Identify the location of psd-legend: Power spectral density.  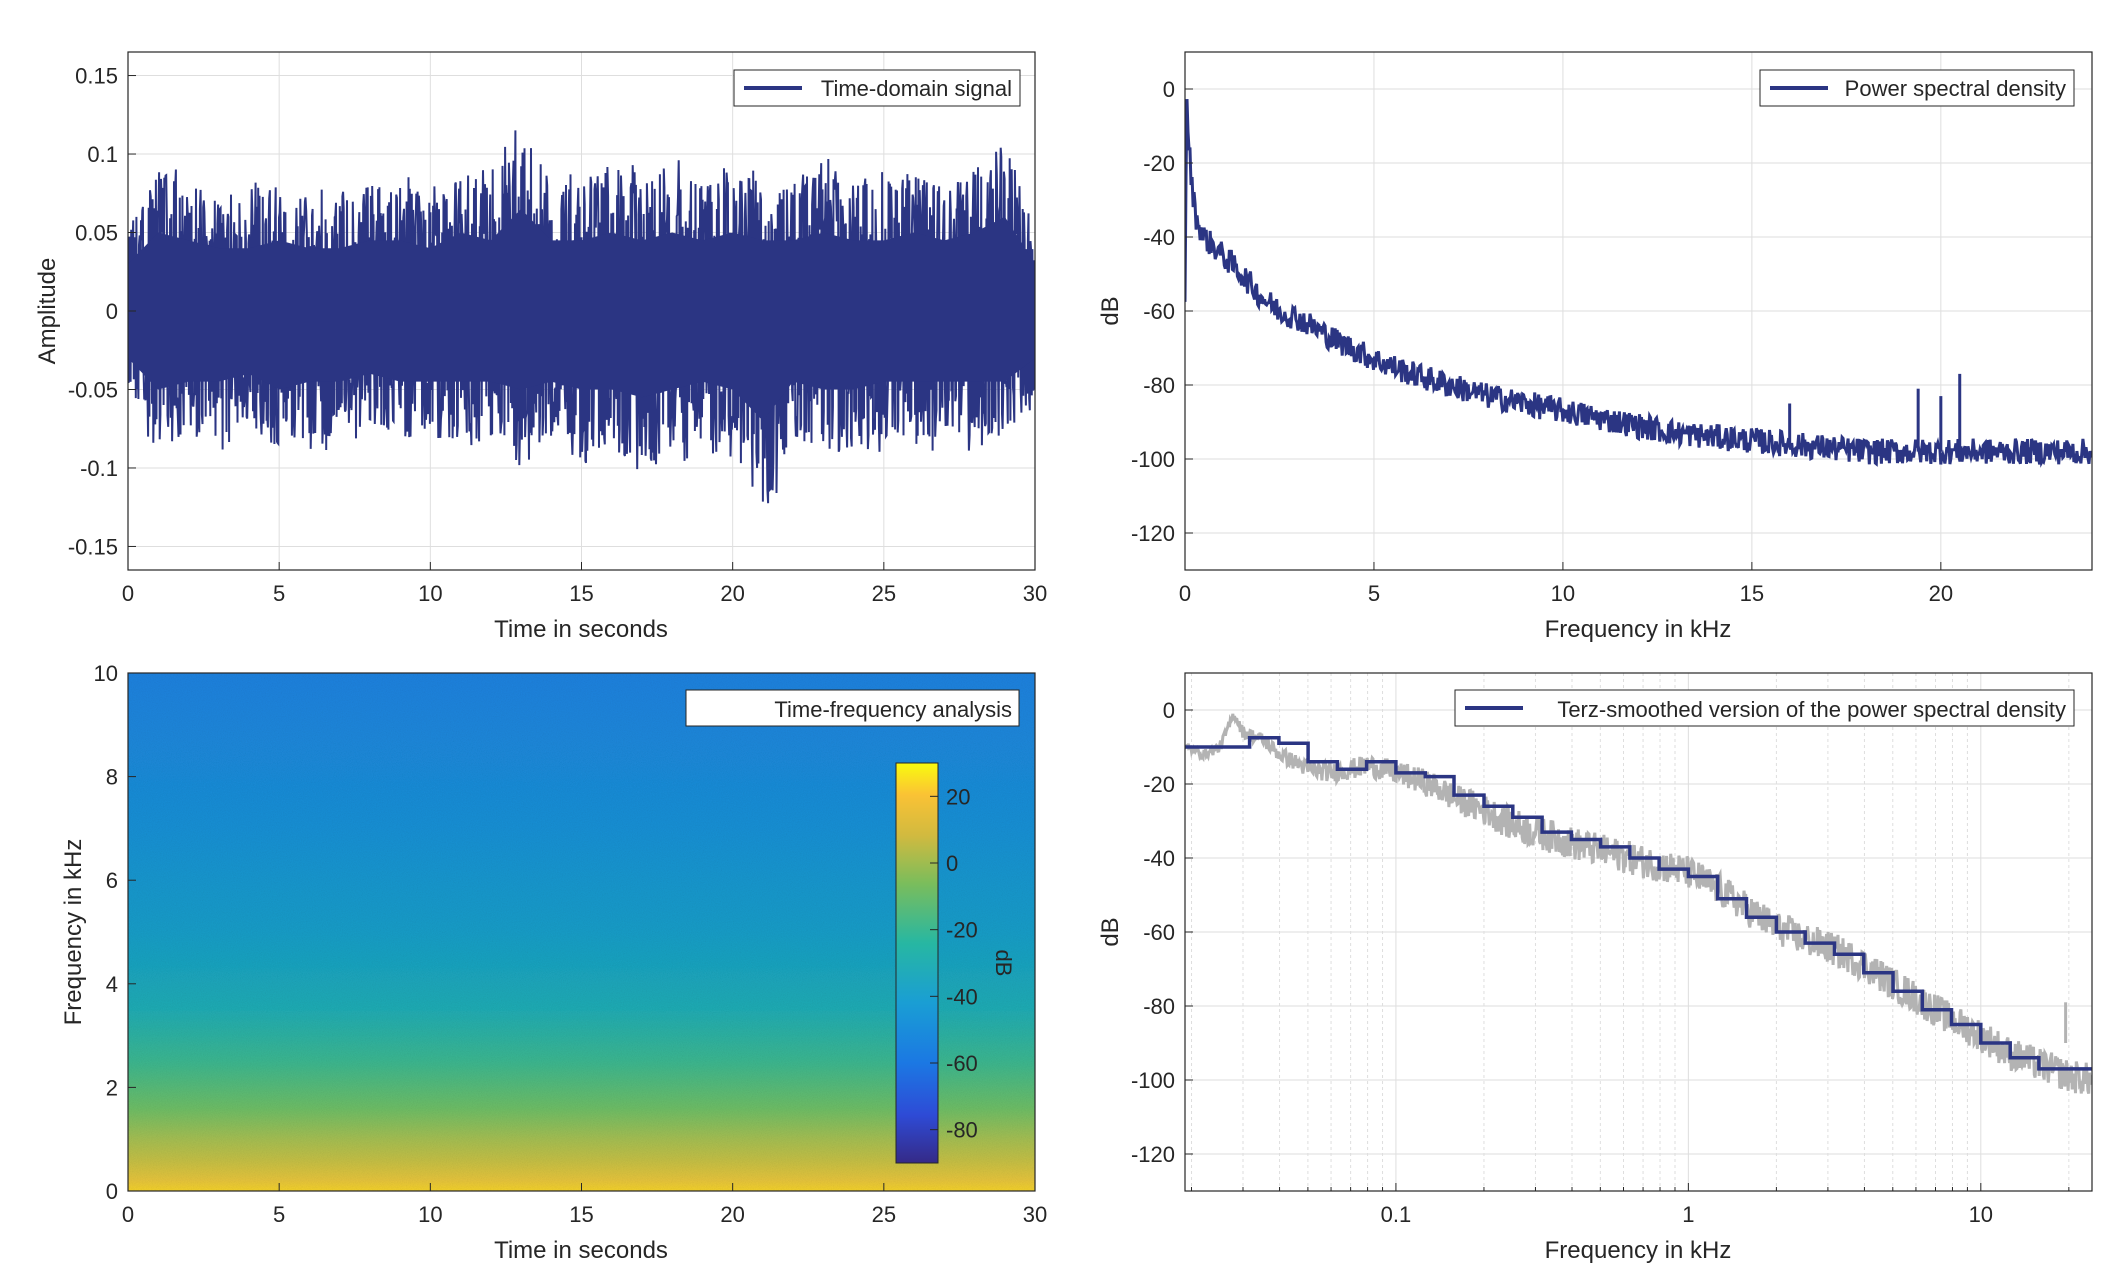
(1917, 88).